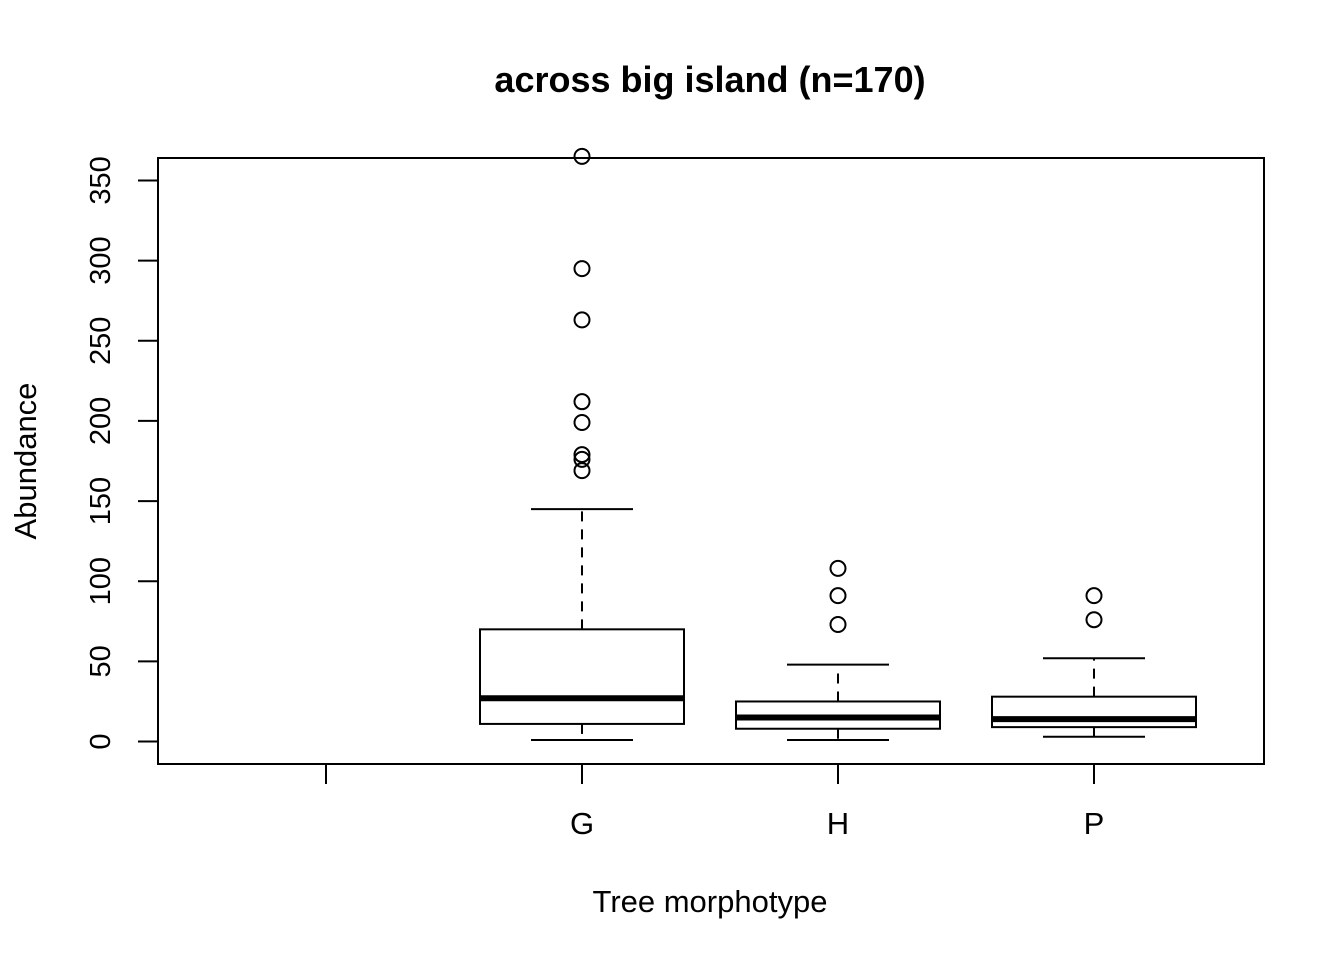 Image resolution: width=1344 pixels, height=960 pixels. Describe the element at coordinates (582, 444) in the screenshot. I see `box-G` at that location.